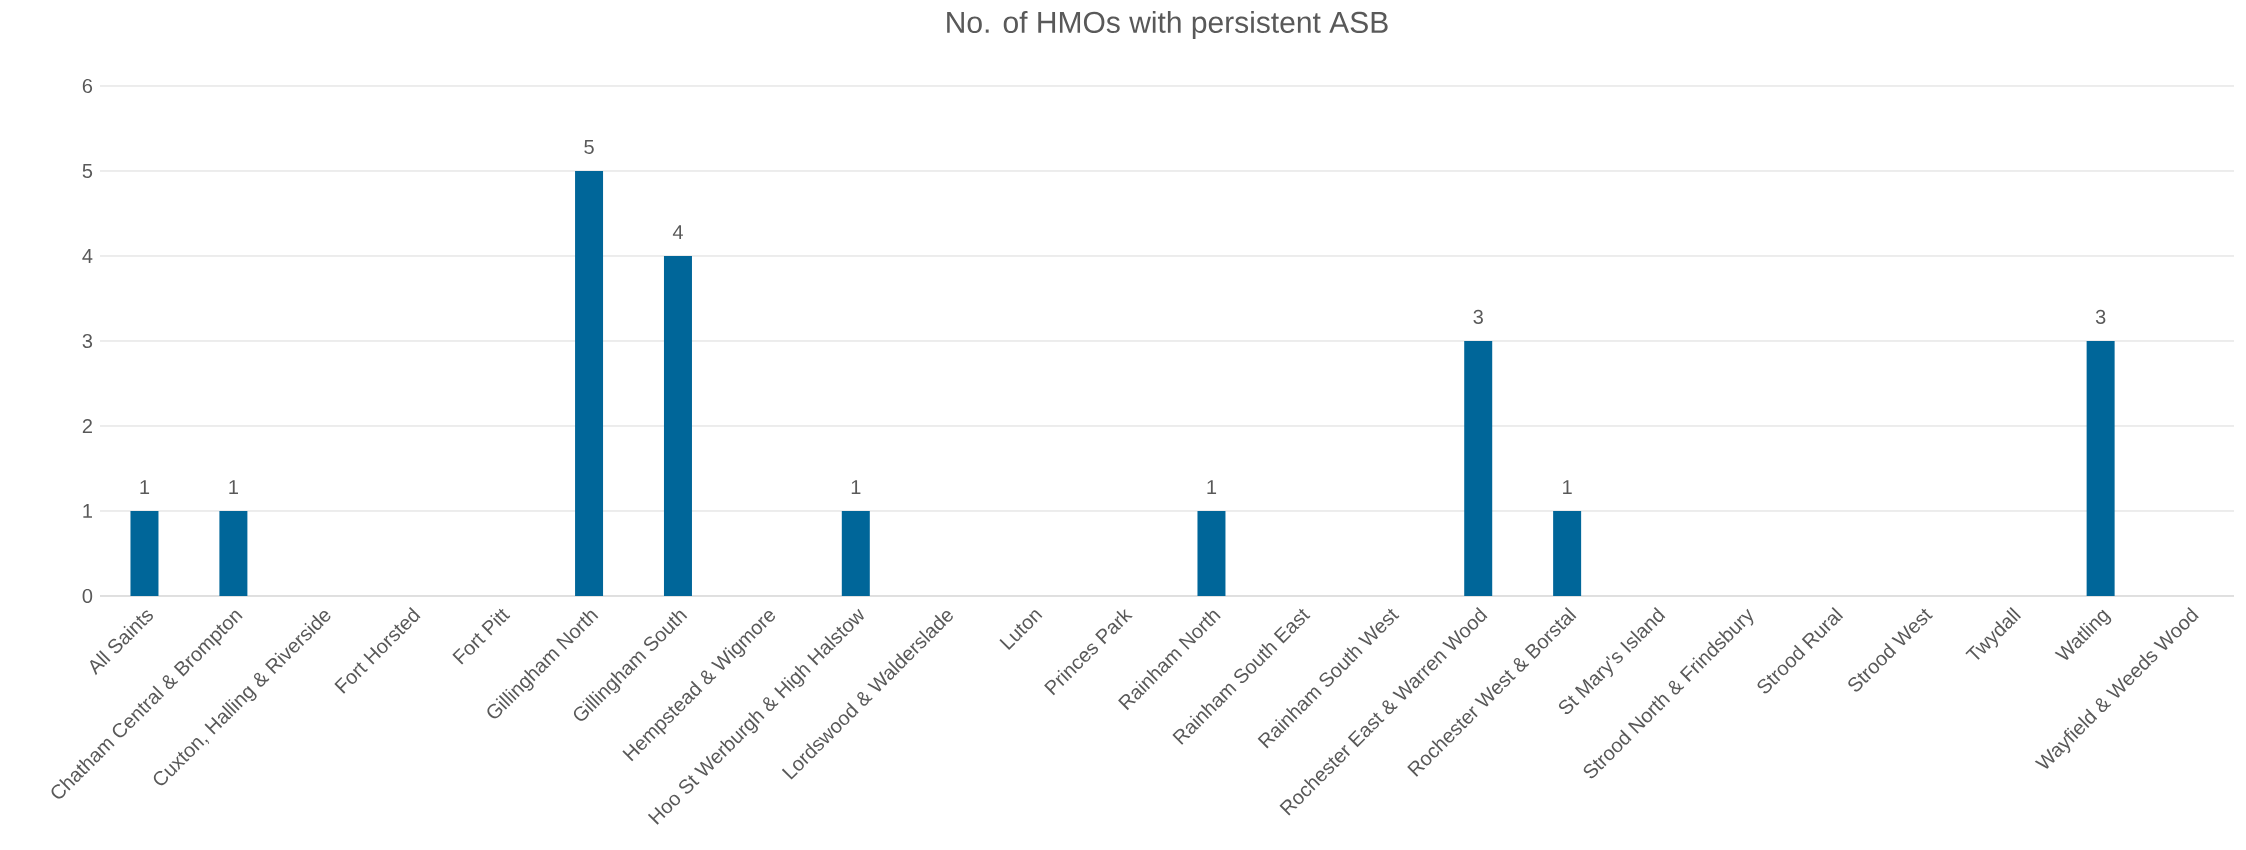 The image size is (2246, 850). Describe the element at coordinates (1167, 24) in the screenshot. I see `chart-title: No. of HMOs with persistent ASB` at that location.